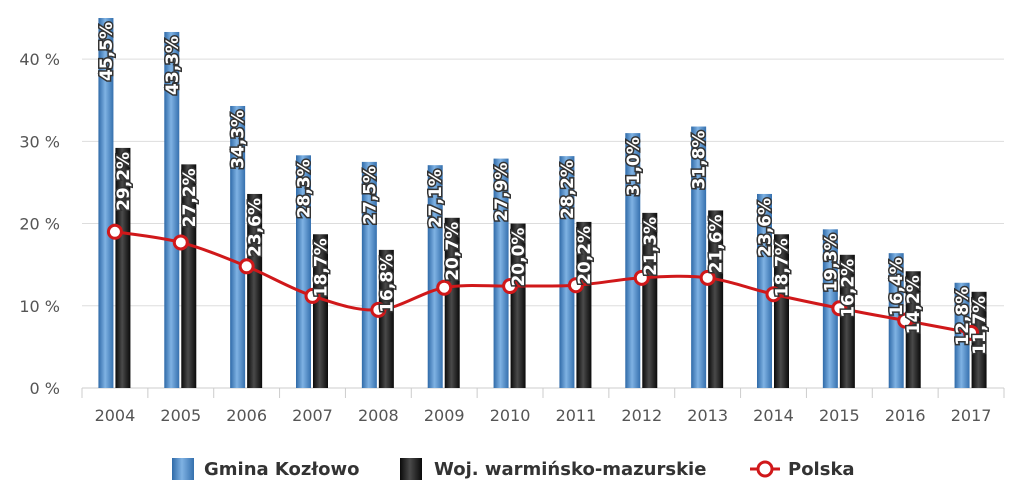 Image resolution: width=1024 pixels, height=494 pixels. Describe the element at coordinates (897, 286) in the screenshot. I see `data-label-gmina: 16,4%` at that location.